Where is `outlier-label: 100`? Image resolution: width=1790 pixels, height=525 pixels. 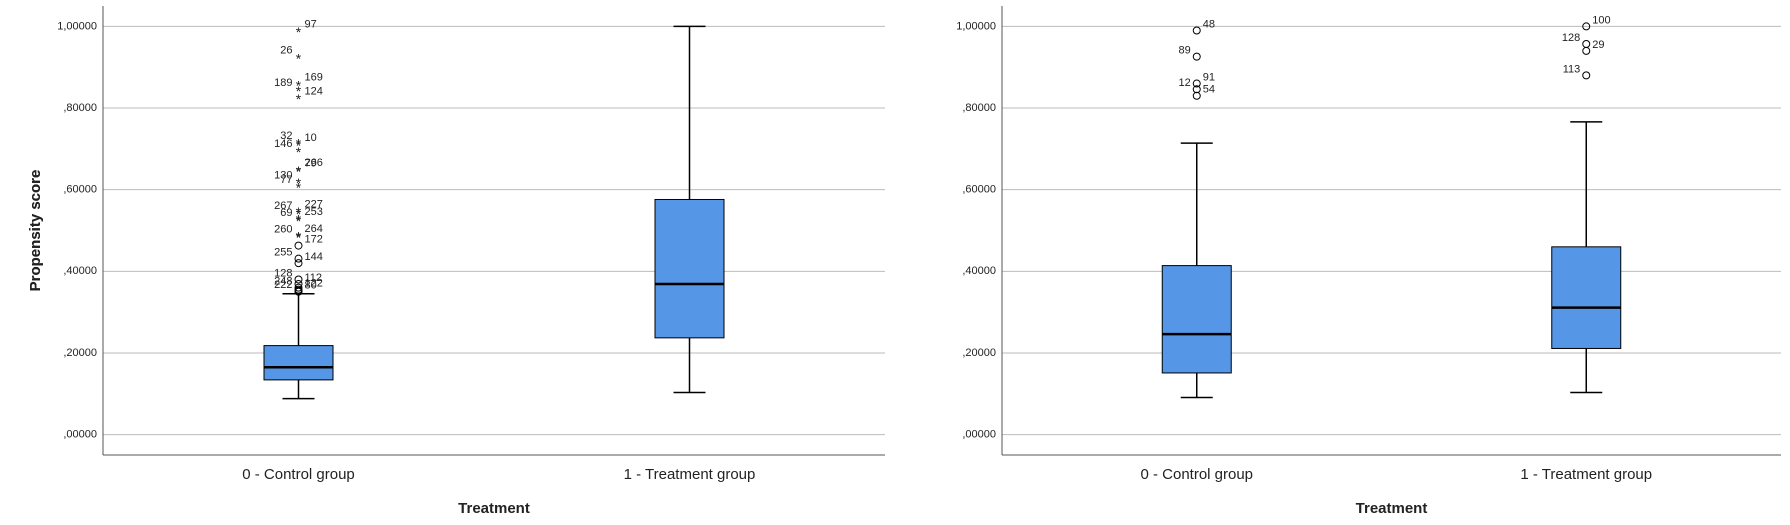
outlier-label: 100 is located at coordinates (1601, 20).